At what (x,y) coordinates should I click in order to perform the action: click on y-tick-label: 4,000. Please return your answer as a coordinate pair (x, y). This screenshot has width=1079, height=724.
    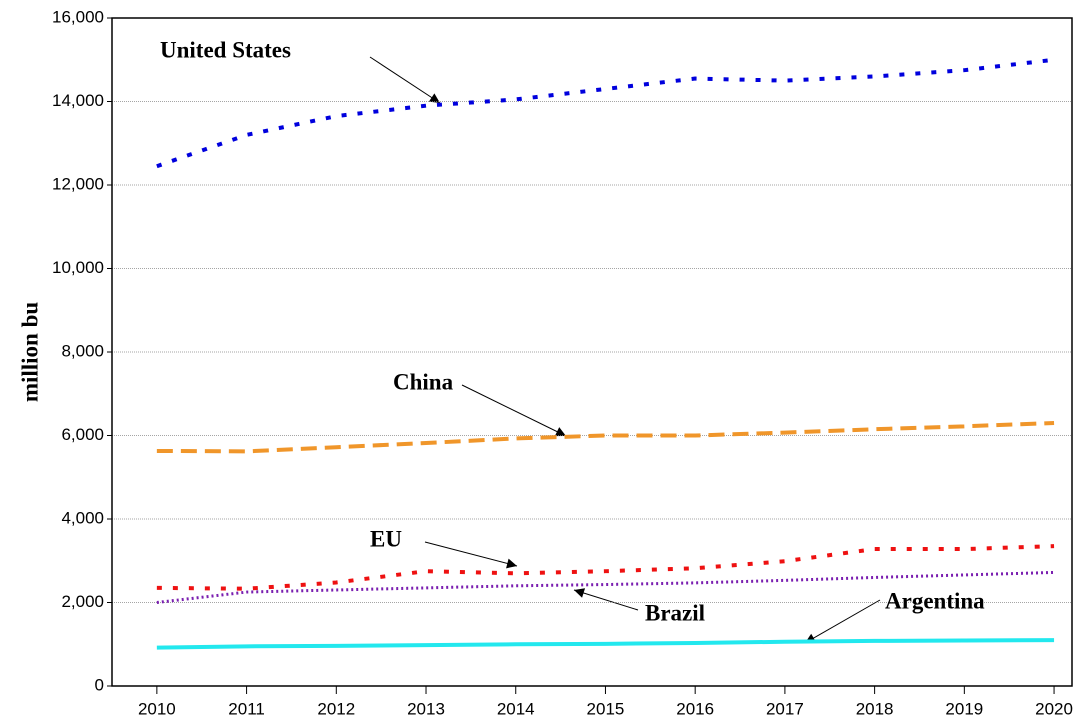
    Looking at the image, I should click on (82, 517).